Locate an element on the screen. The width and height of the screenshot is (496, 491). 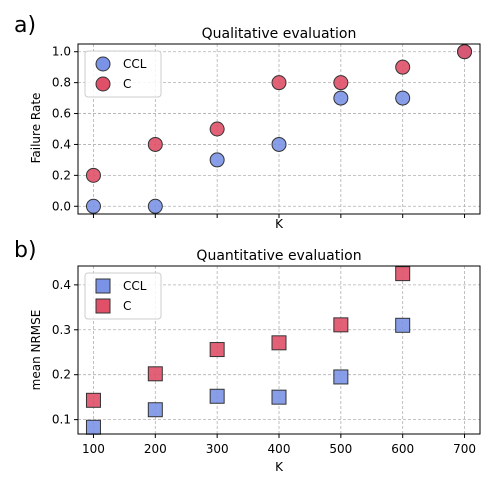
panel-b-xtick-label: 200 is located at coordinates (155, 449).